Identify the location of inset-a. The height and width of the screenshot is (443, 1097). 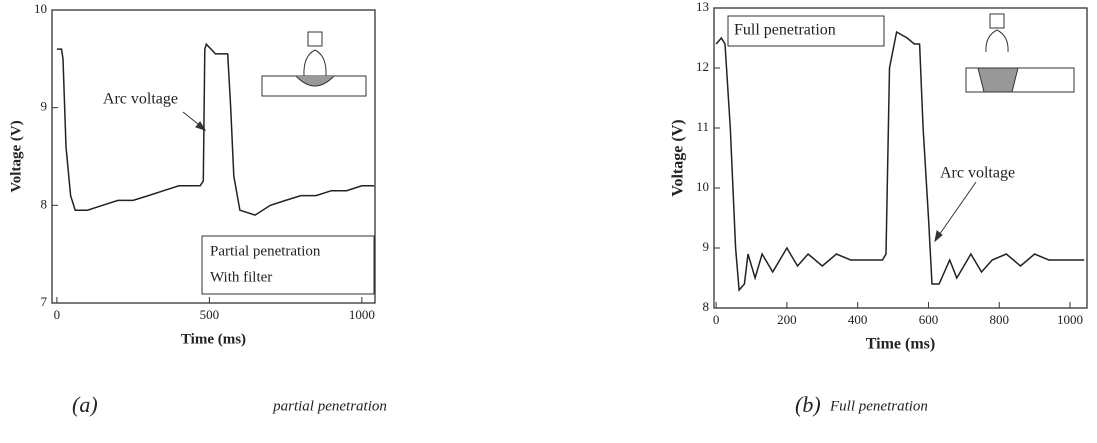
(314, 64).